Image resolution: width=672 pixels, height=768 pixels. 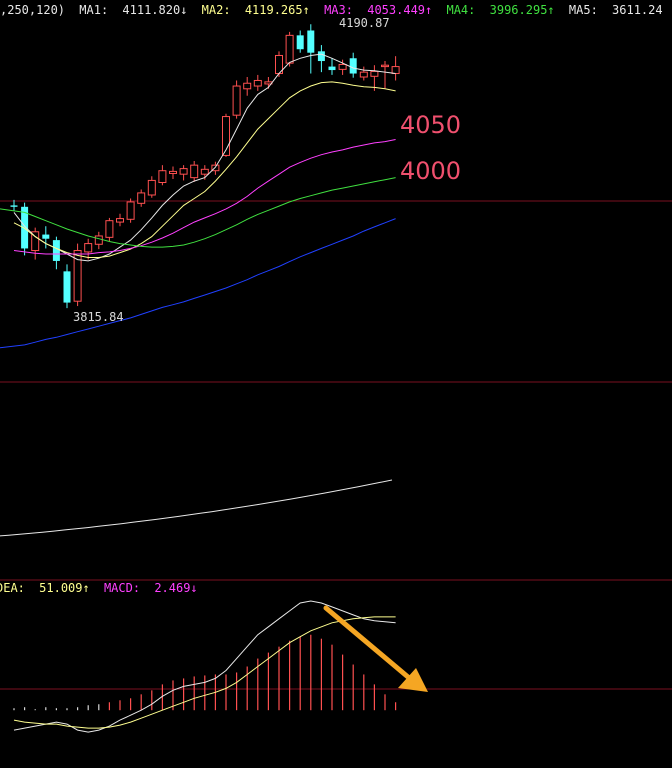 What do you see at coordinates (216, 10) in the screenshot?
I see `ma2-label: MA2:` at bounding box center [216, 10].